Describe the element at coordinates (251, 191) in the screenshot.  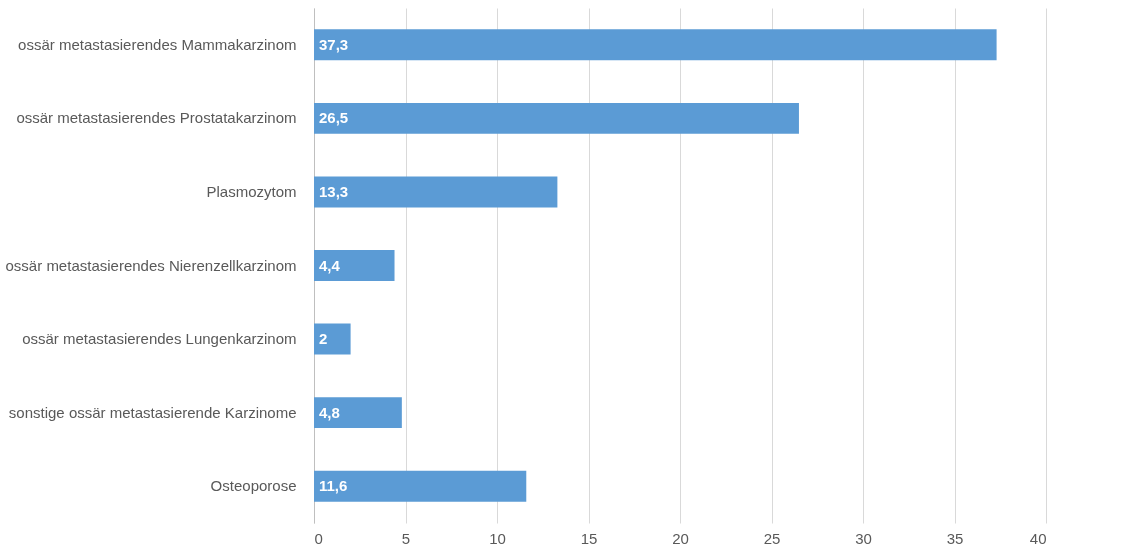
I see `y-tick-label: Plasmozytom` at that location.